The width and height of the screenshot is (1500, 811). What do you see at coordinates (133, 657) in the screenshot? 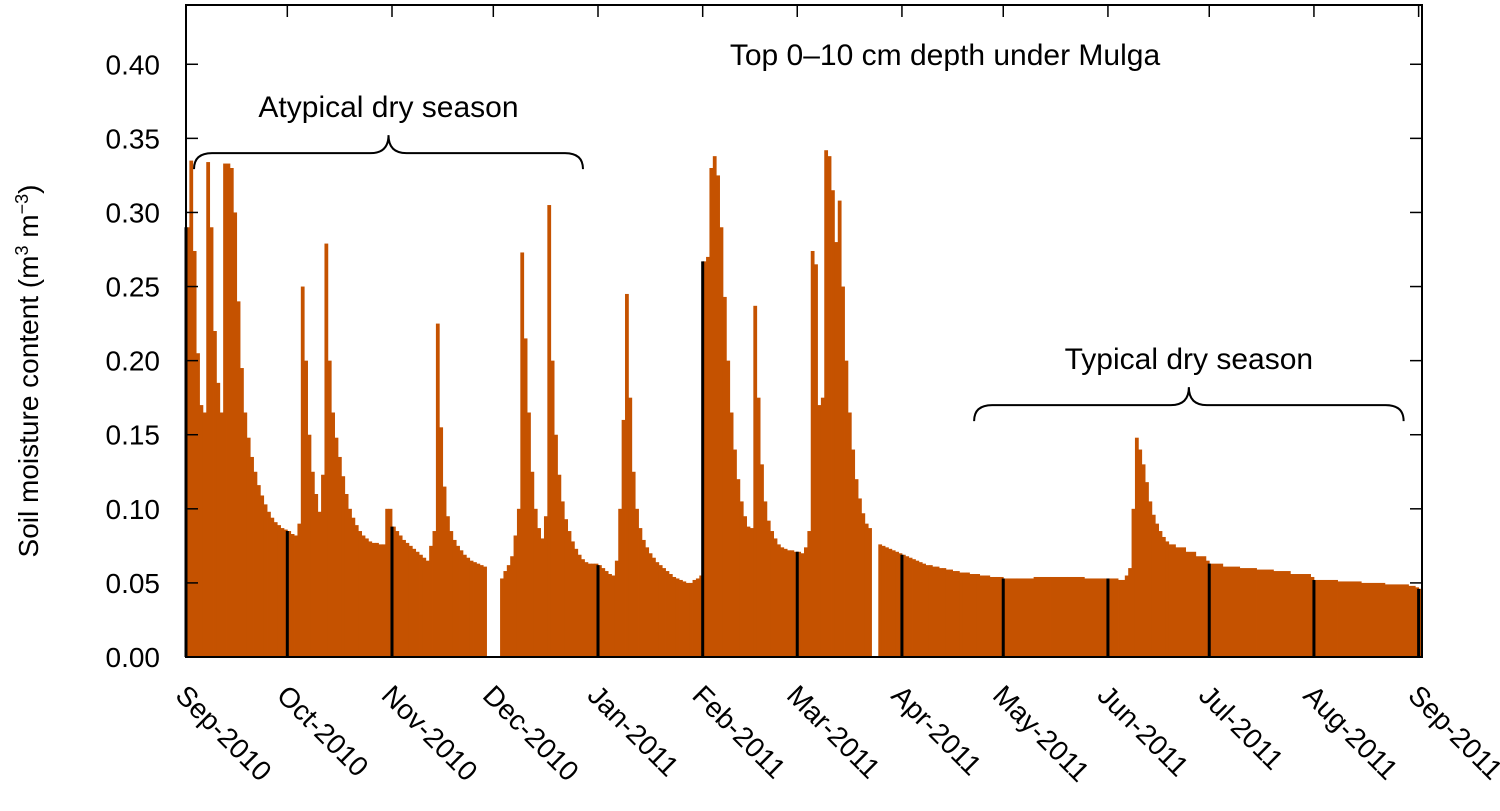
I see `y-tick-label: 0.00` at bounding box center [133, 657].